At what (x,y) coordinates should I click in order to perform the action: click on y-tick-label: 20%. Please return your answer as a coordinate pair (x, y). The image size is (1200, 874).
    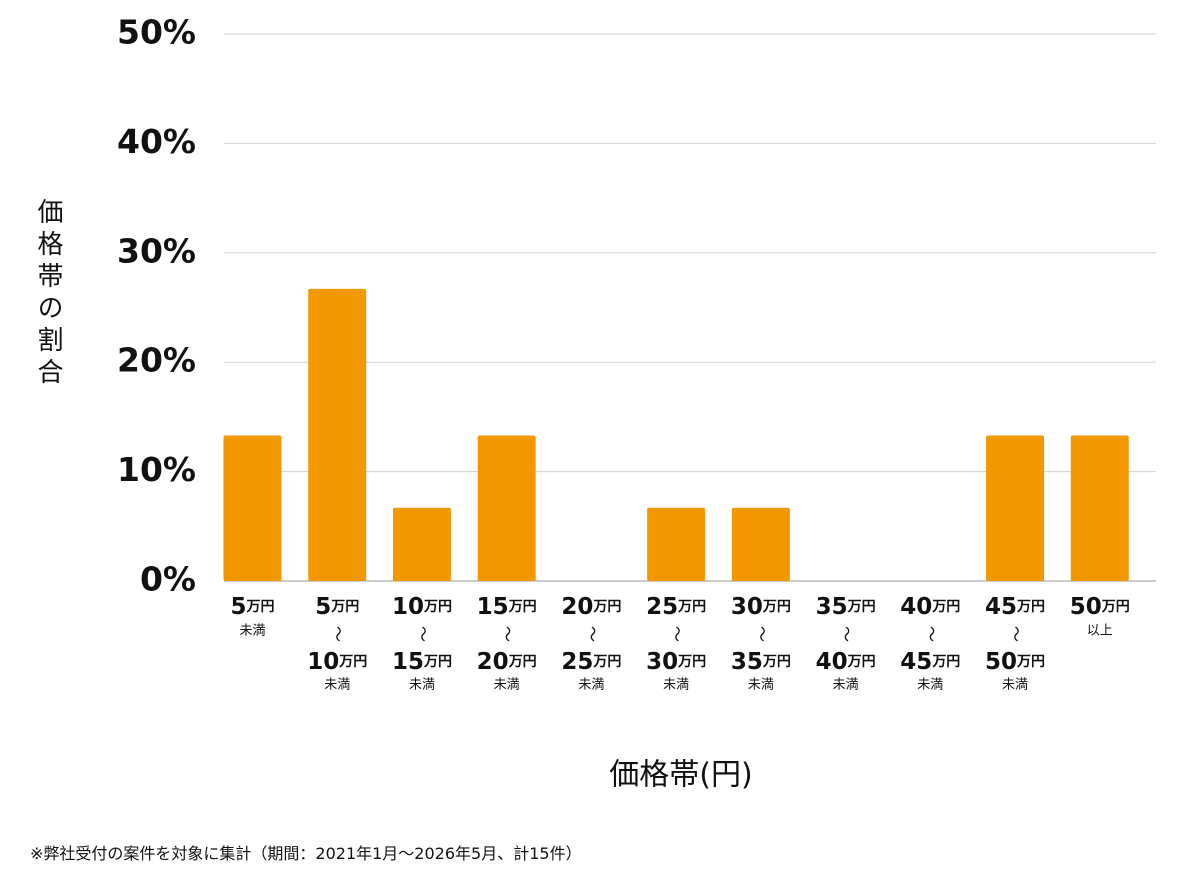
    Looking at the image, I should click on (156, 360).